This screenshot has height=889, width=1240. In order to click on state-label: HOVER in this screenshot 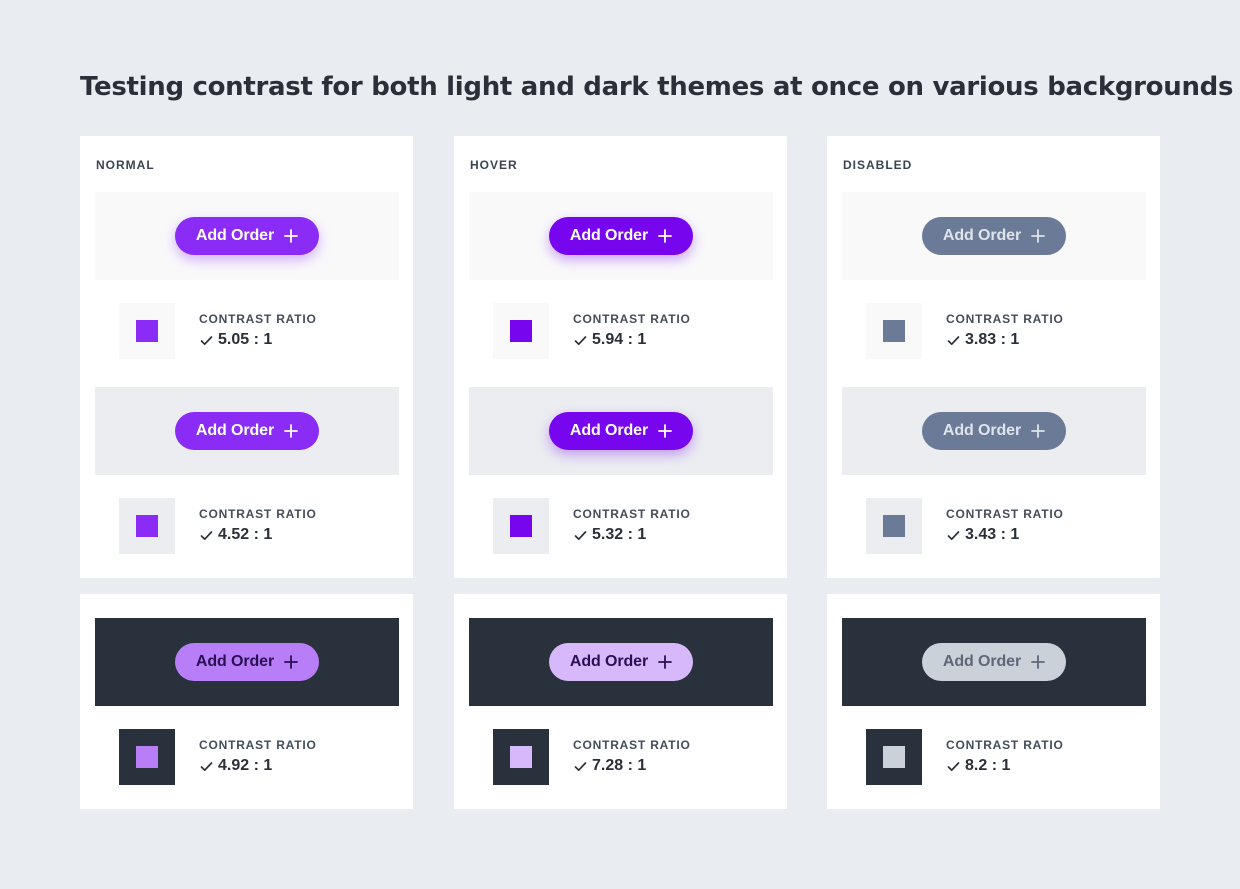, I will do `click(494, 165)`.